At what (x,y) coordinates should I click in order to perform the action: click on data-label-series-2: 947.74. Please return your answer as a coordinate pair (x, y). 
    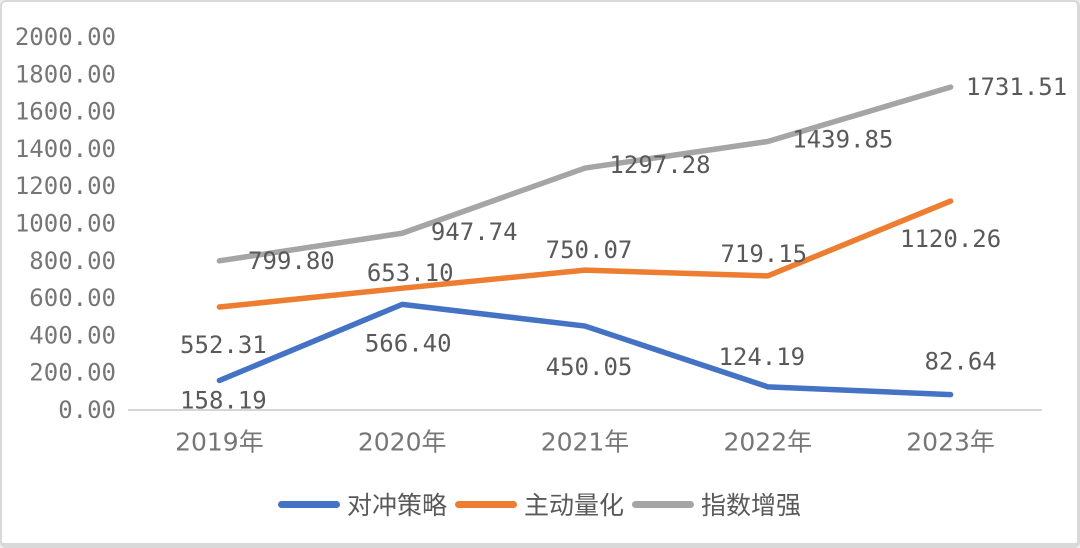
    Looking at the image, I should click on (474, 232).